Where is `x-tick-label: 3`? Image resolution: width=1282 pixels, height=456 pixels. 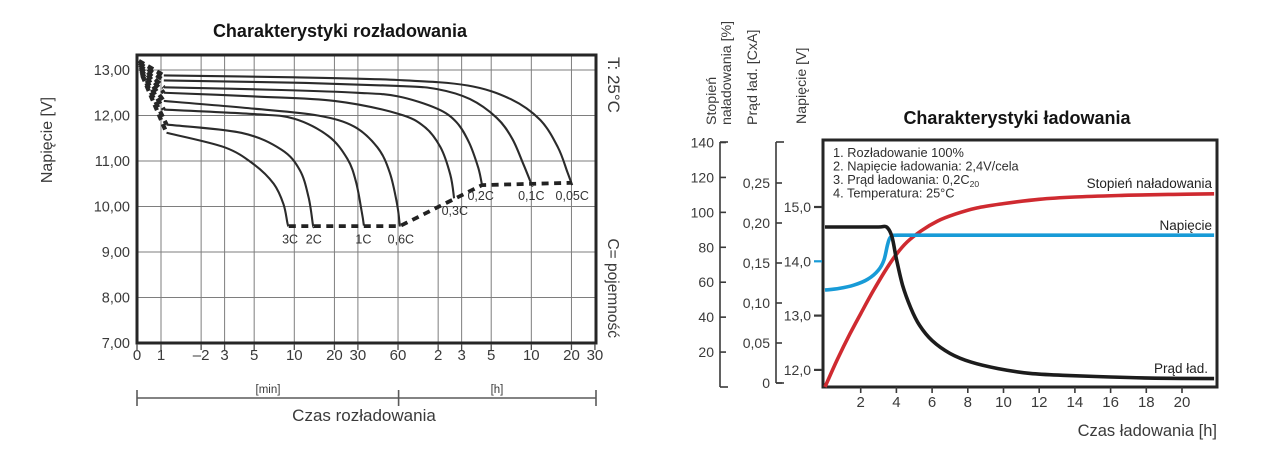
x-tick-label: 3 is located at coordinates (461, 355).